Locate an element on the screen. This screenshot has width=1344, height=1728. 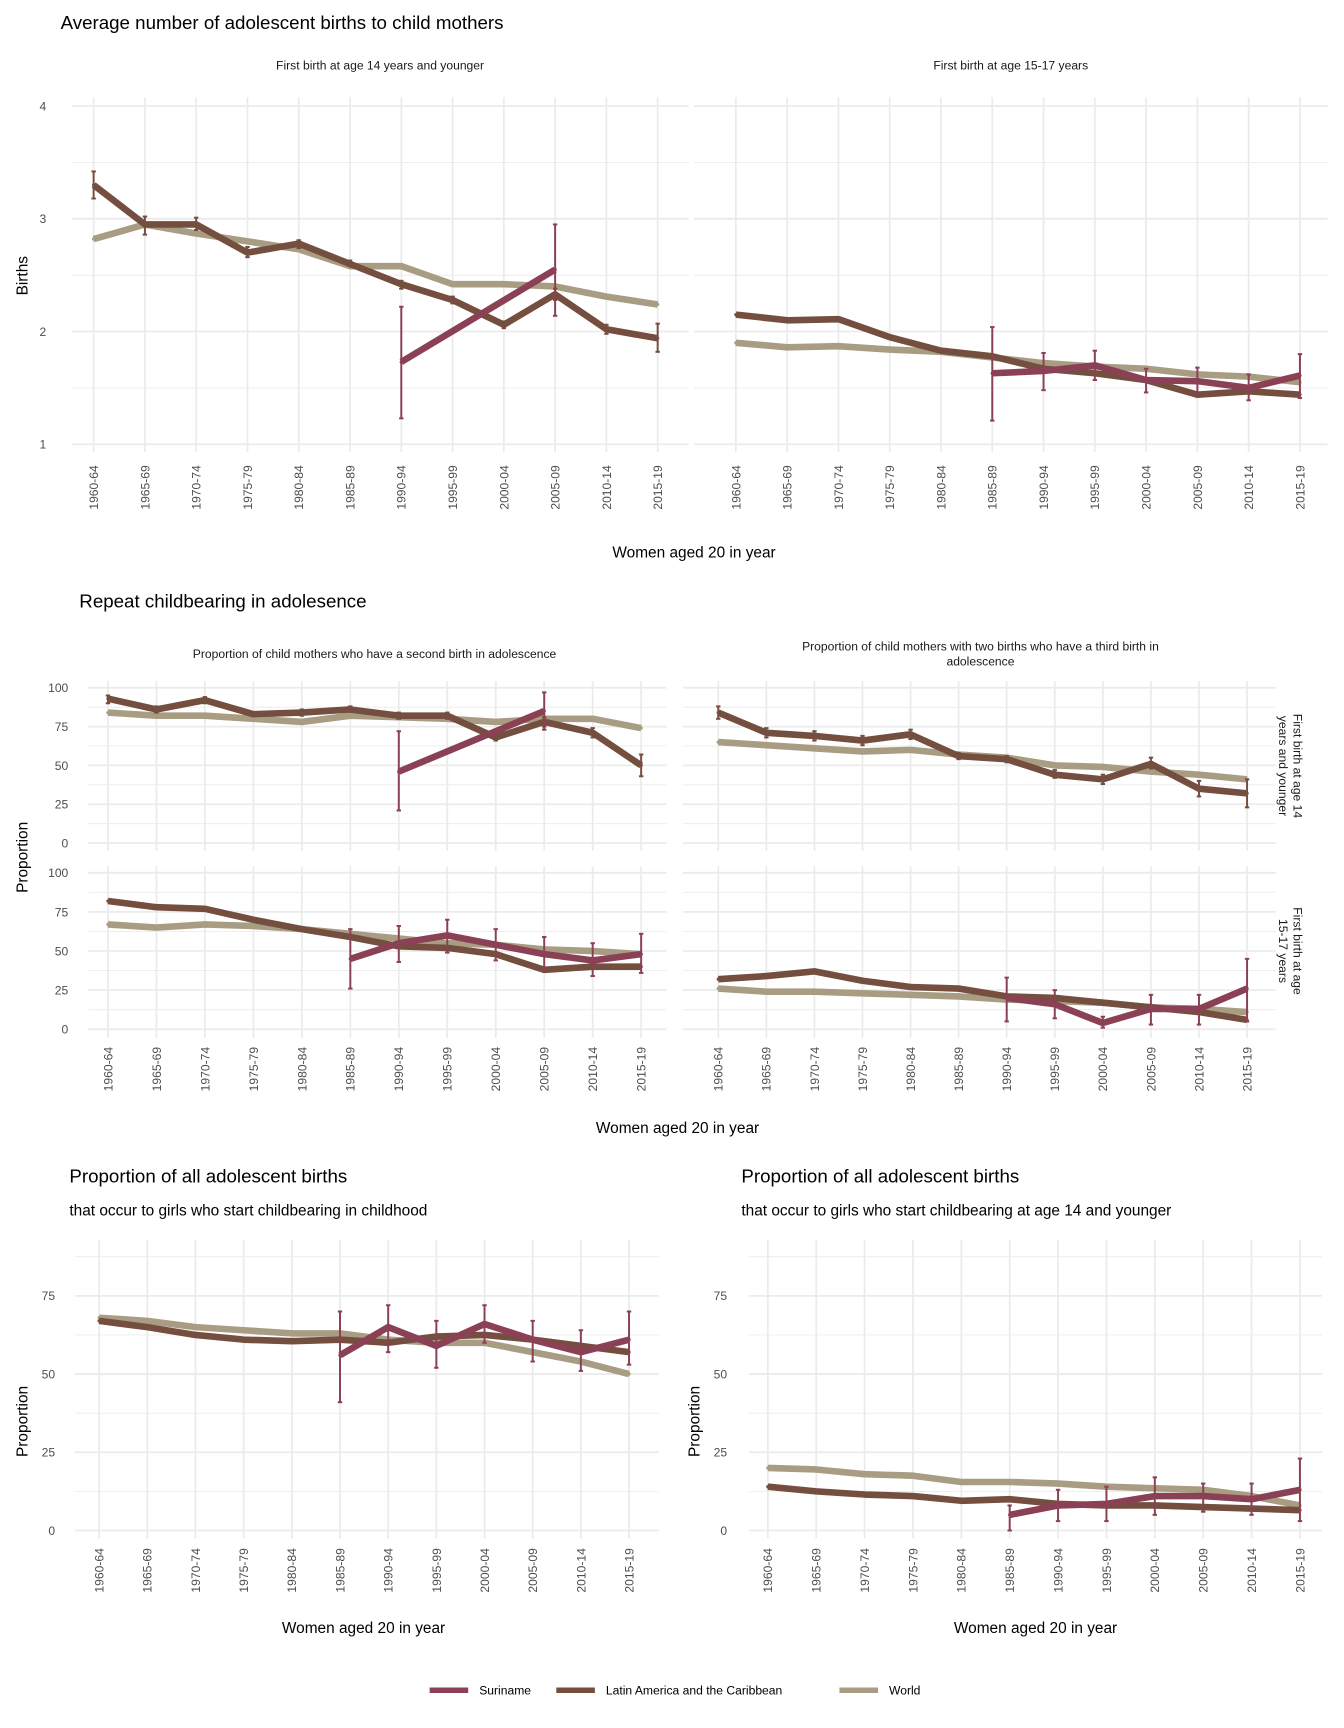
section-c2-y-axis-title: Proportion is located at coordinates (695, 1421).